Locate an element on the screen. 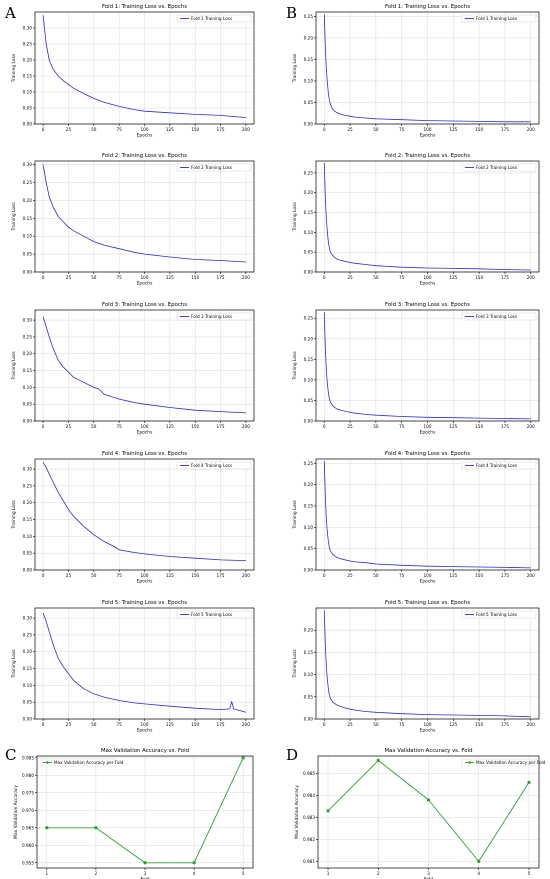 The width and height of the screenshot is (550, 879). chart-title: Fold 5: Training Loss vs. Epochs is located at coordinates (427, 603).